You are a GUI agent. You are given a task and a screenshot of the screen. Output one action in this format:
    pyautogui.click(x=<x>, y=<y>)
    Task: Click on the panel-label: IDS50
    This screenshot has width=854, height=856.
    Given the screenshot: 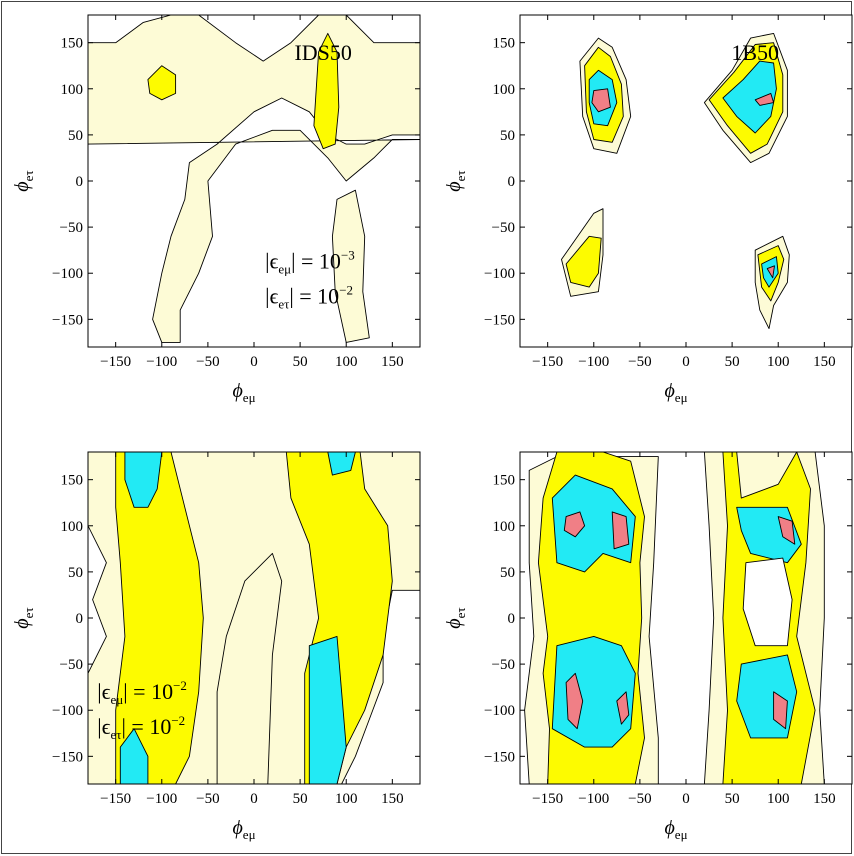 What is the action you would take?
    pyautogui.click(x=322, y=52)
    